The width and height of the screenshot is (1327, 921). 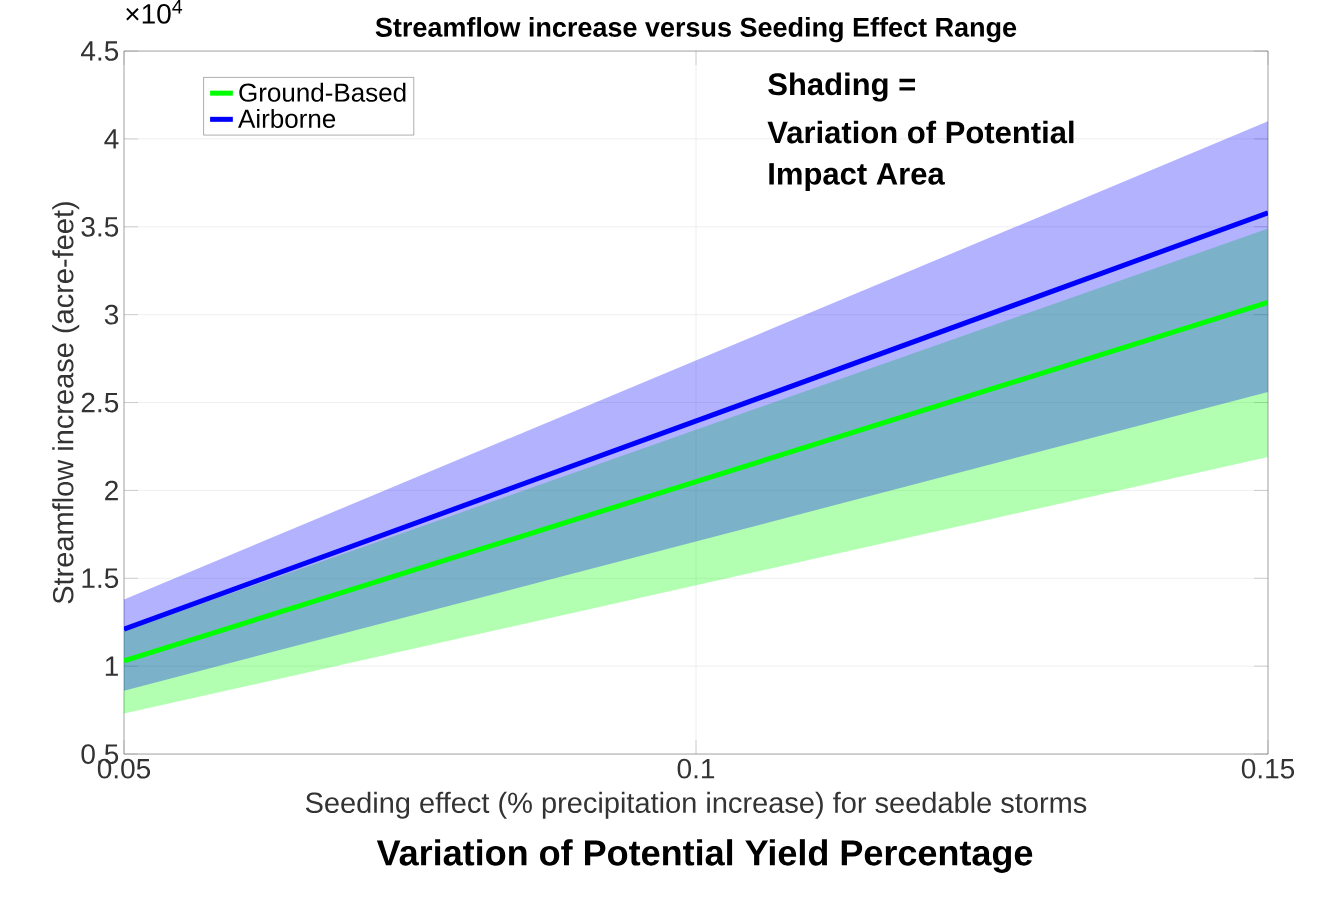 What do you see at coordinates (111, 490) in the screenshot?
I see `y-tick-label: 2` at bounding box center [111, 490].